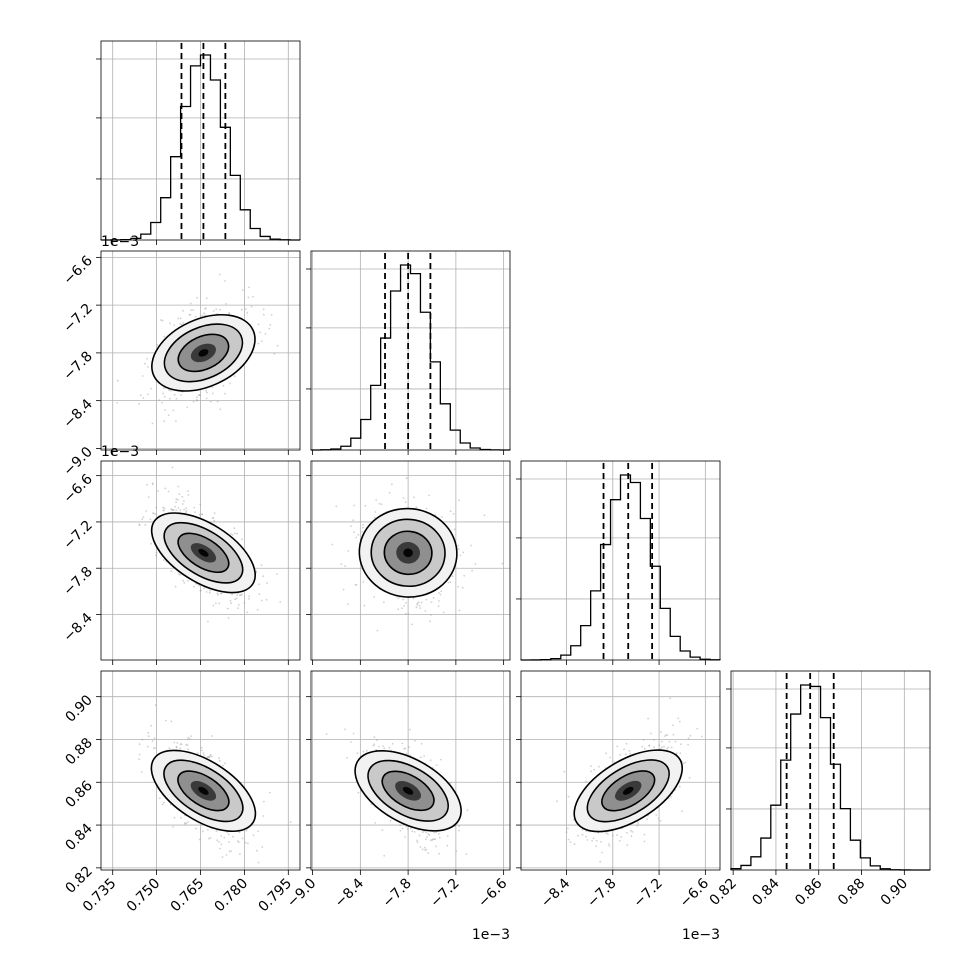 This screenshot has height=970, width=970. I want to click on x-tick-label: −8.4, so click(555, 892).